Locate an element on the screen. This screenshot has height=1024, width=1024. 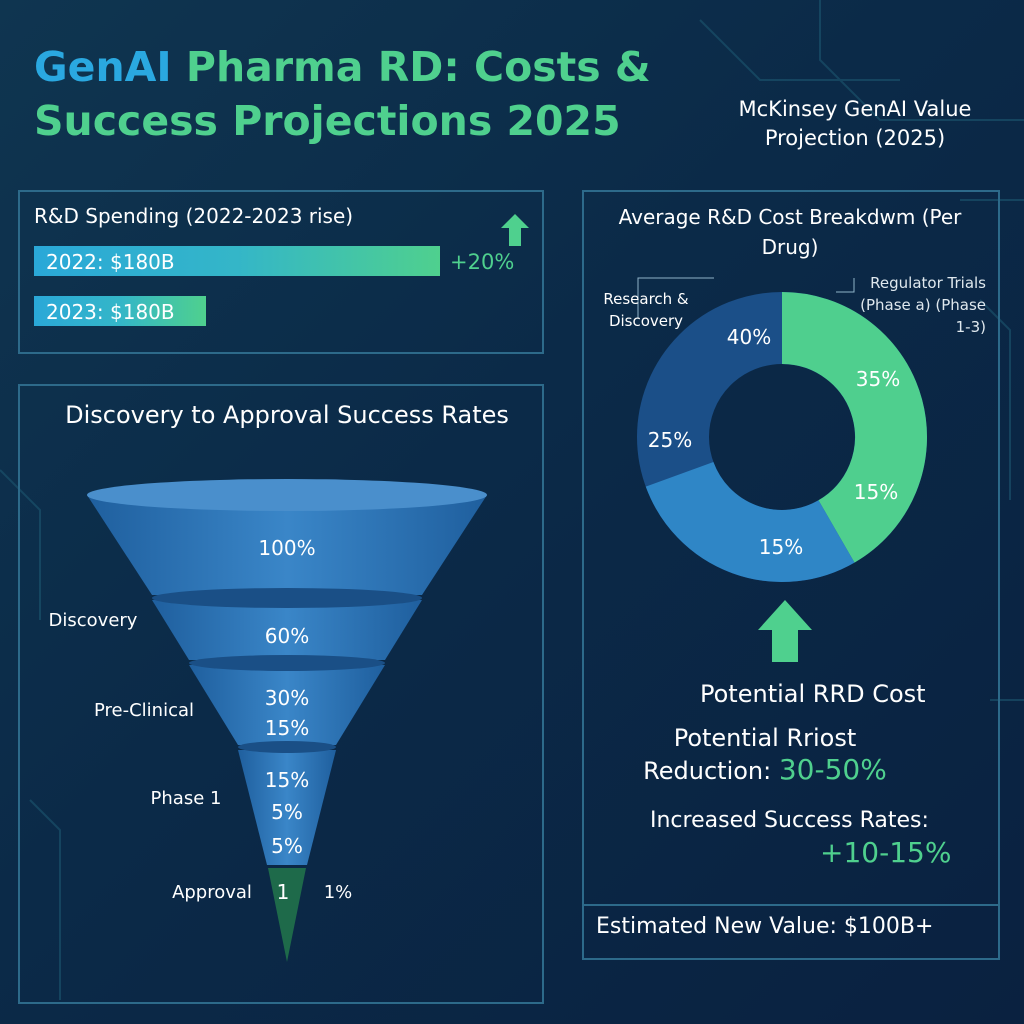
reduction-block: Potential Rriost Reduction: 30-50% is located at coordinates (765, 754).